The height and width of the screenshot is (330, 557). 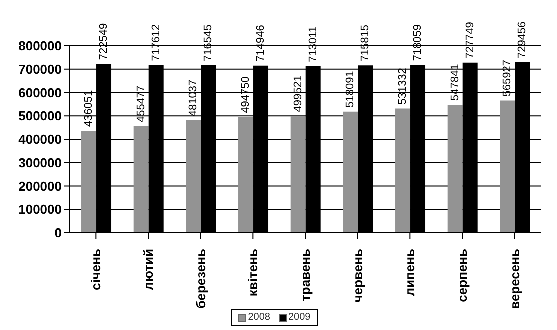 I want to click on data-label: 494750, so click(x=246, y=95).